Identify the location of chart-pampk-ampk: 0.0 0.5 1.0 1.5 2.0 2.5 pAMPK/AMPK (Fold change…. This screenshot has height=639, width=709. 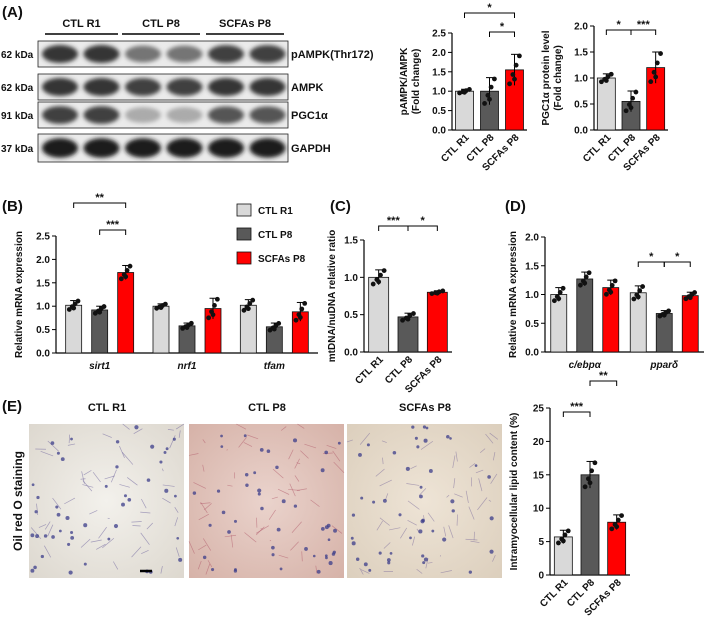
(463, 88).